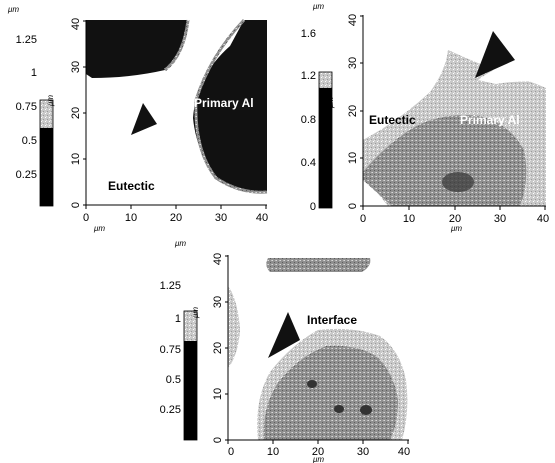 The height and width of the screenshot is (463, 555). I want to click on heatmap-3: Interface, so click(318, 347).